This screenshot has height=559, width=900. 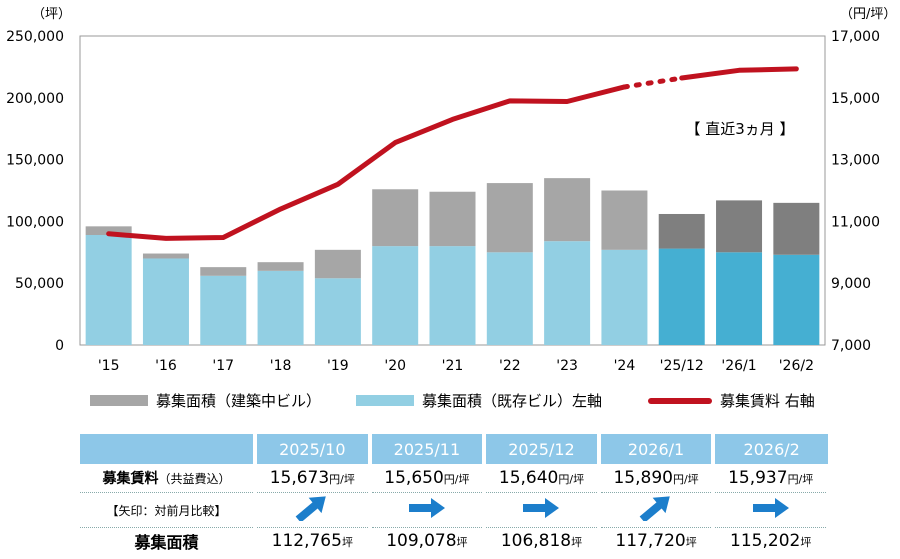 I want to click on table-header-month: 2025/12, so click(x=542, y=449).